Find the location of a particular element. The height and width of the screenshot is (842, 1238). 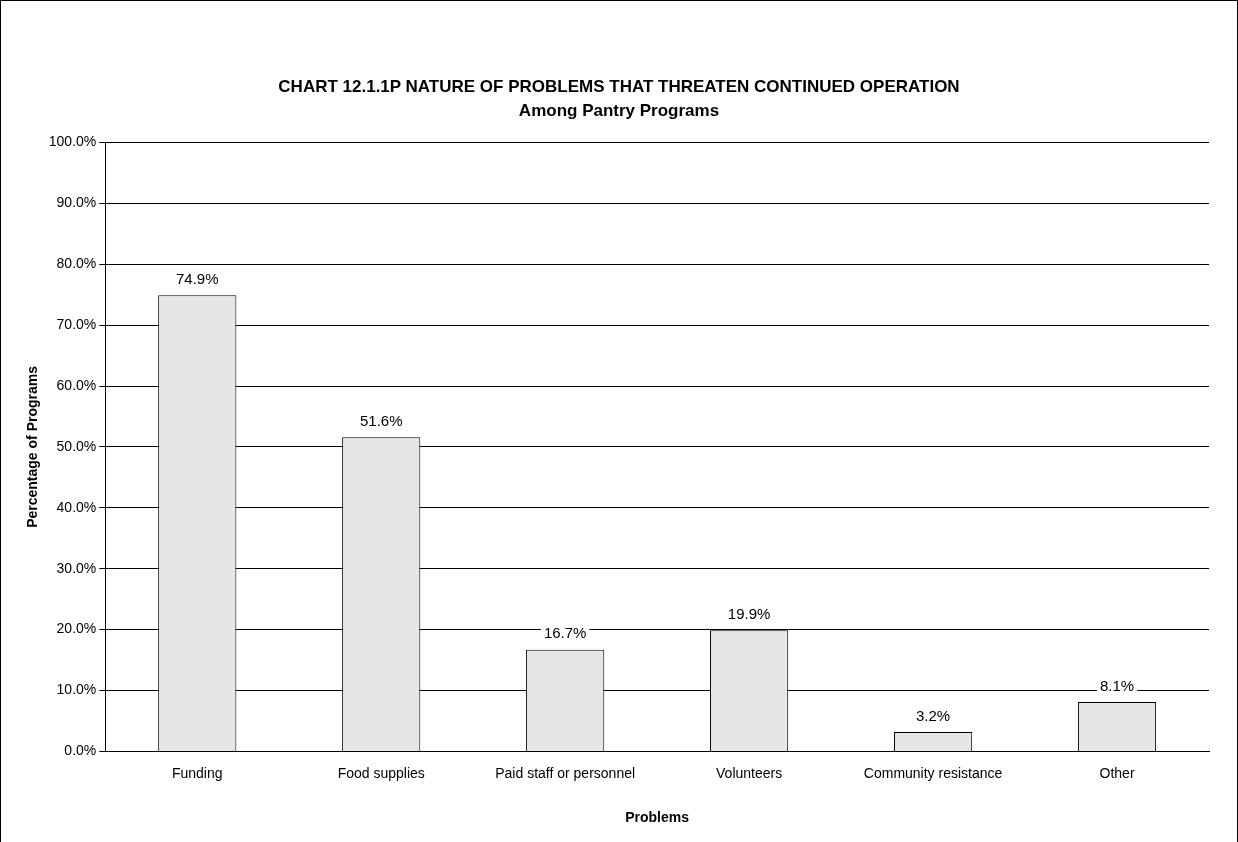

data-label: 51.6% is located at coordinates (381, 420).